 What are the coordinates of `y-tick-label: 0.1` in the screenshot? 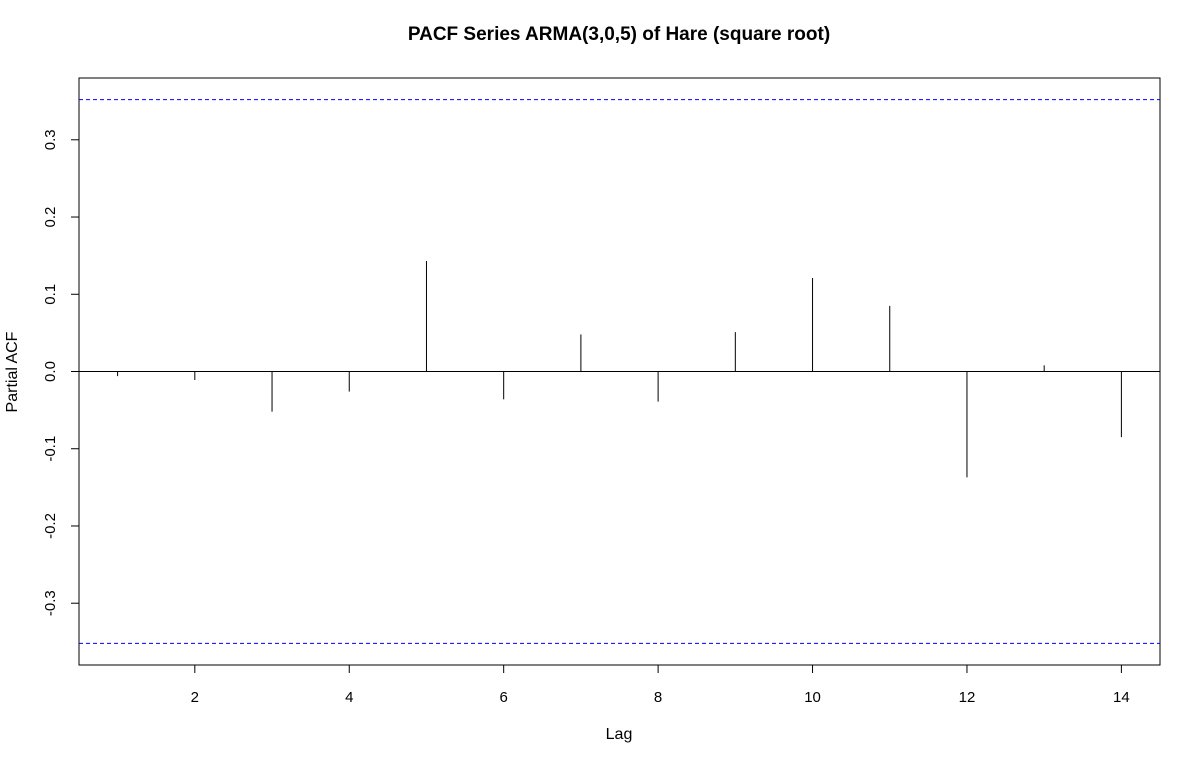 It's located at (50, 294).